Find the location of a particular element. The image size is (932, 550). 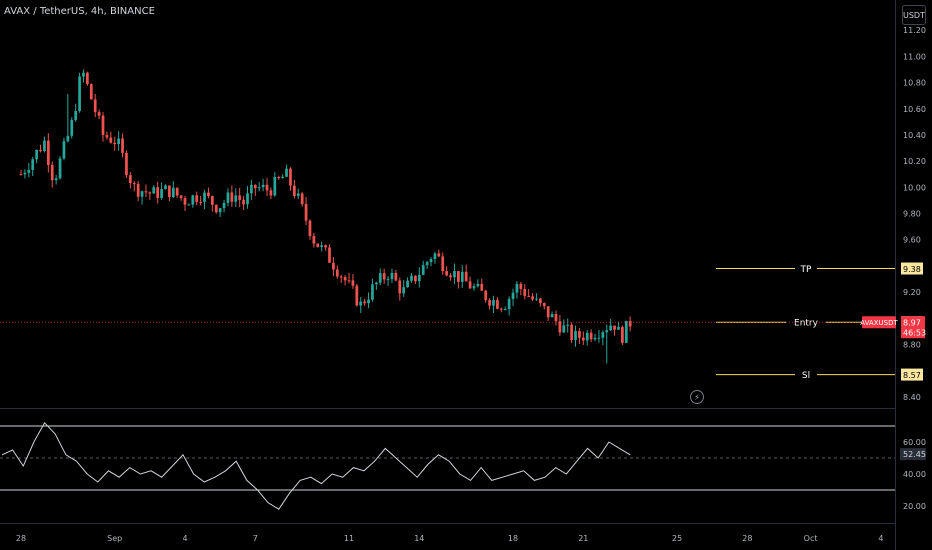

level-price-tag is located at coordinates (912, 268).